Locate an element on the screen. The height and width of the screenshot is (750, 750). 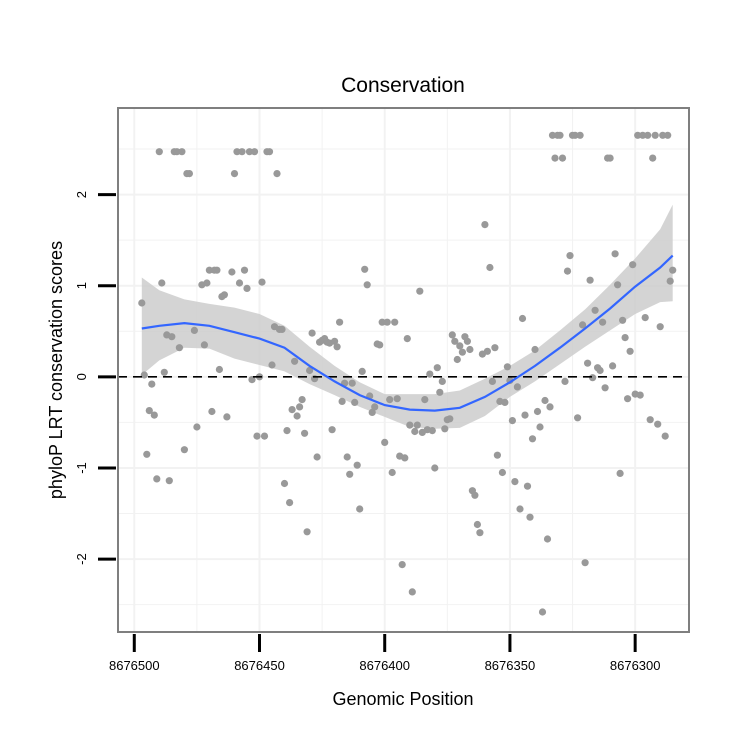
y-tick-label: -1 is located at coordinates (81, 468).